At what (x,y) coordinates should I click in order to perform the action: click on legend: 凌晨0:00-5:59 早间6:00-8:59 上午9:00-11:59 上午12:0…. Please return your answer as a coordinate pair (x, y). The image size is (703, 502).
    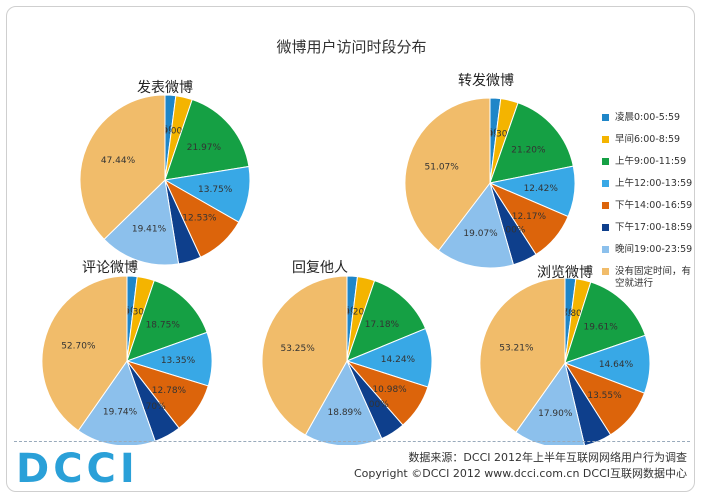
    Looking at the image, I should click on (650, 206).